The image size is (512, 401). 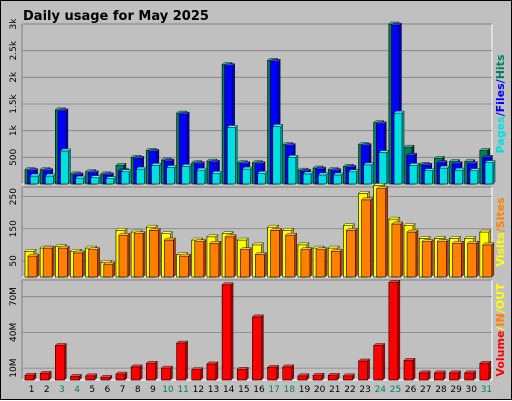 What do you see at coordinates (32, 390) in the screenshot?
I see `x-tick-label: 1` at bounding box center [32, 390].